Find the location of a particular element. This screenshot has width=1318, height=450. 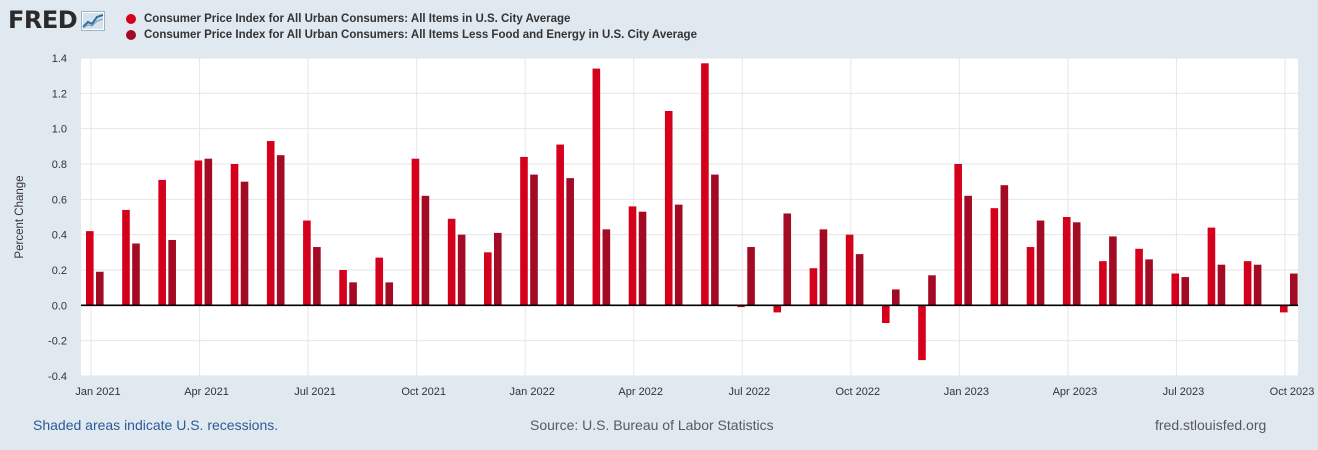

x-tick-label: Oct 2022 is located at coordinates (857, 392).